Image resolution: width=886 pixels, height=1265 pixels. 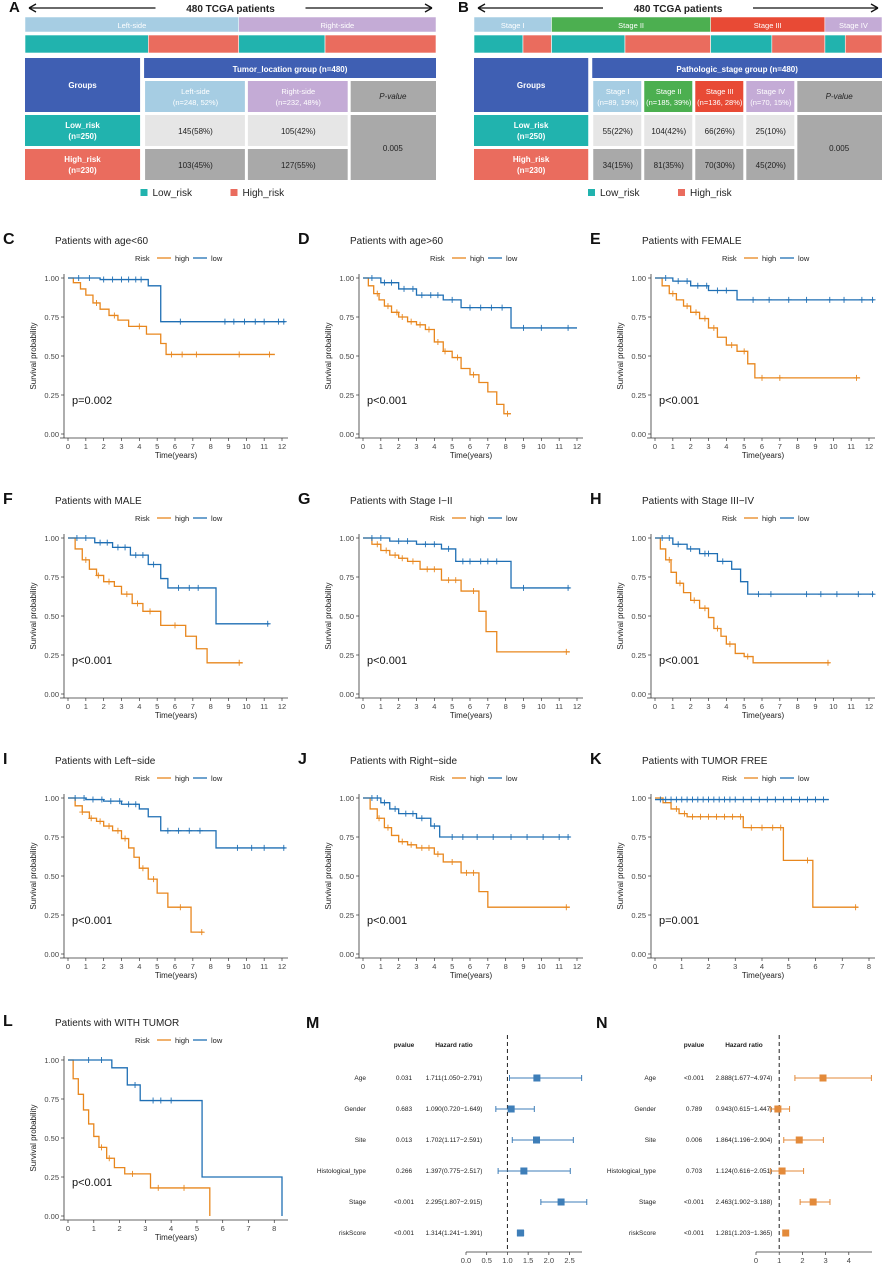 I want to click on km-curve-low, so click(x=169, y=581).